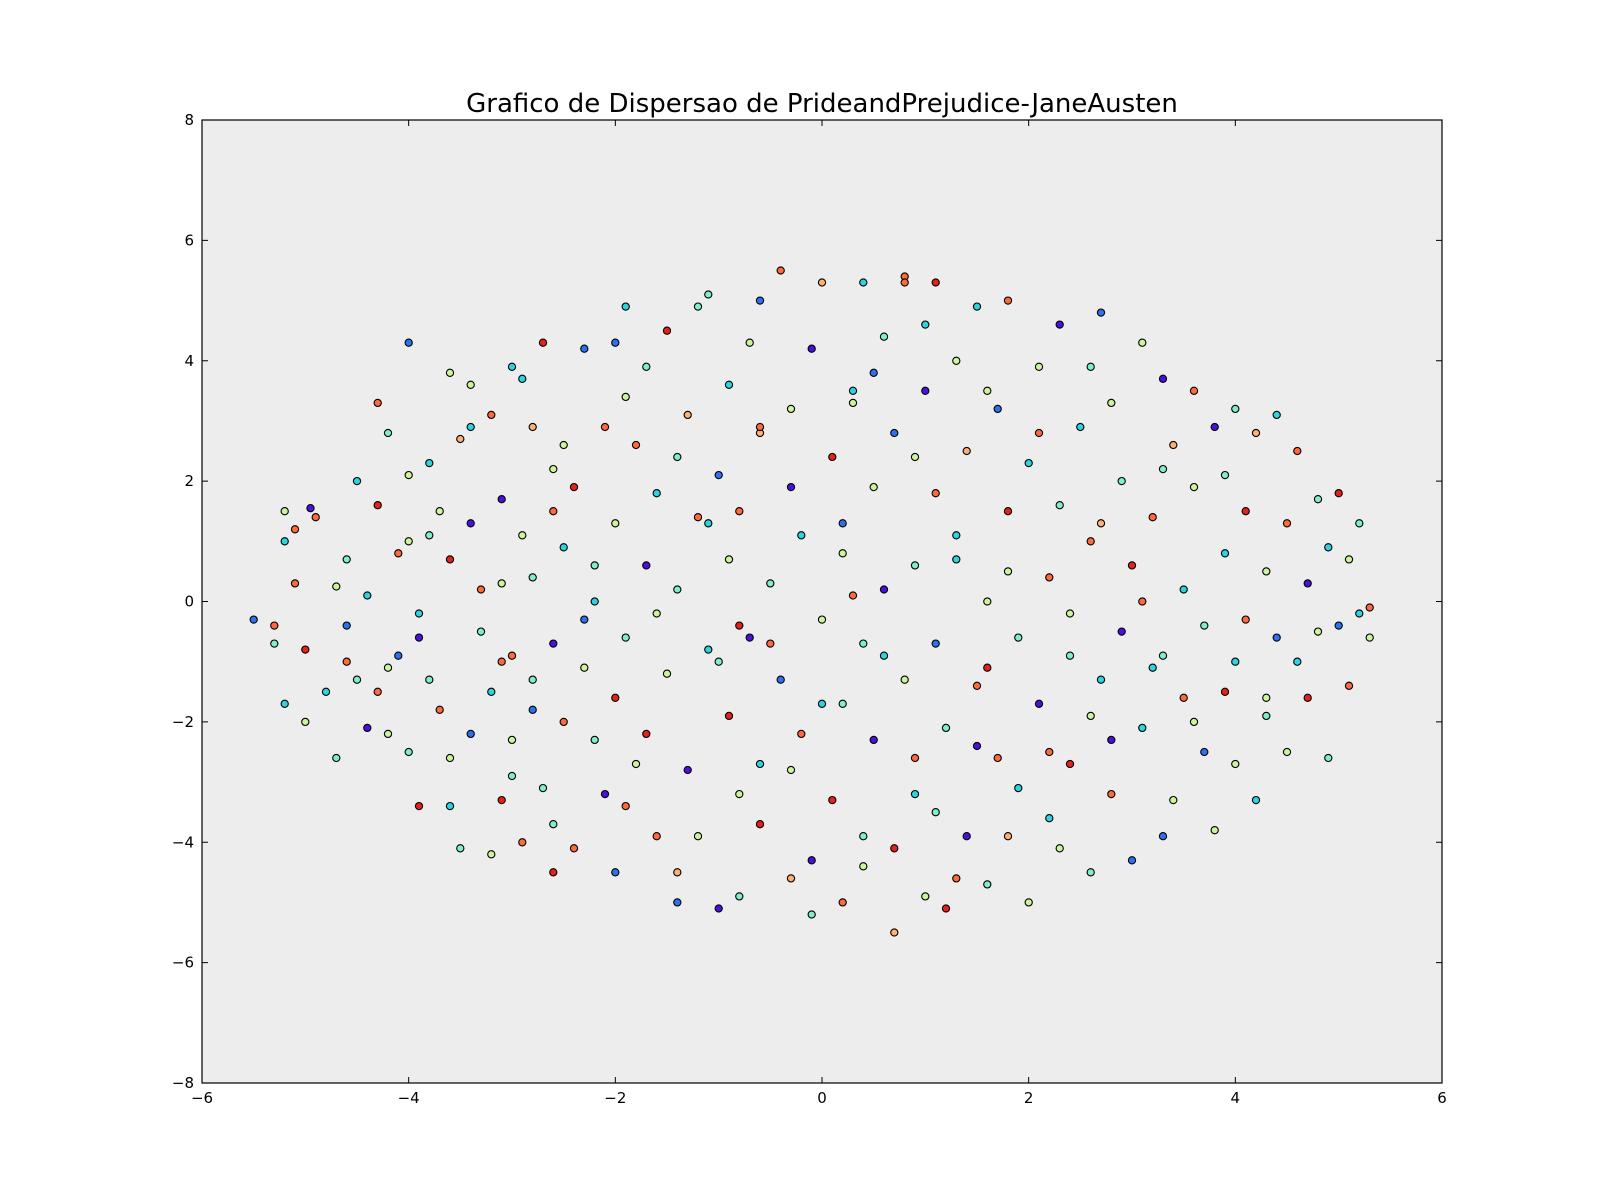 The image size is (1600, 1200). I want to click on y-tick-labels: −8 −6 −4 −2 0 2 4 6 8, so click(183, 601).